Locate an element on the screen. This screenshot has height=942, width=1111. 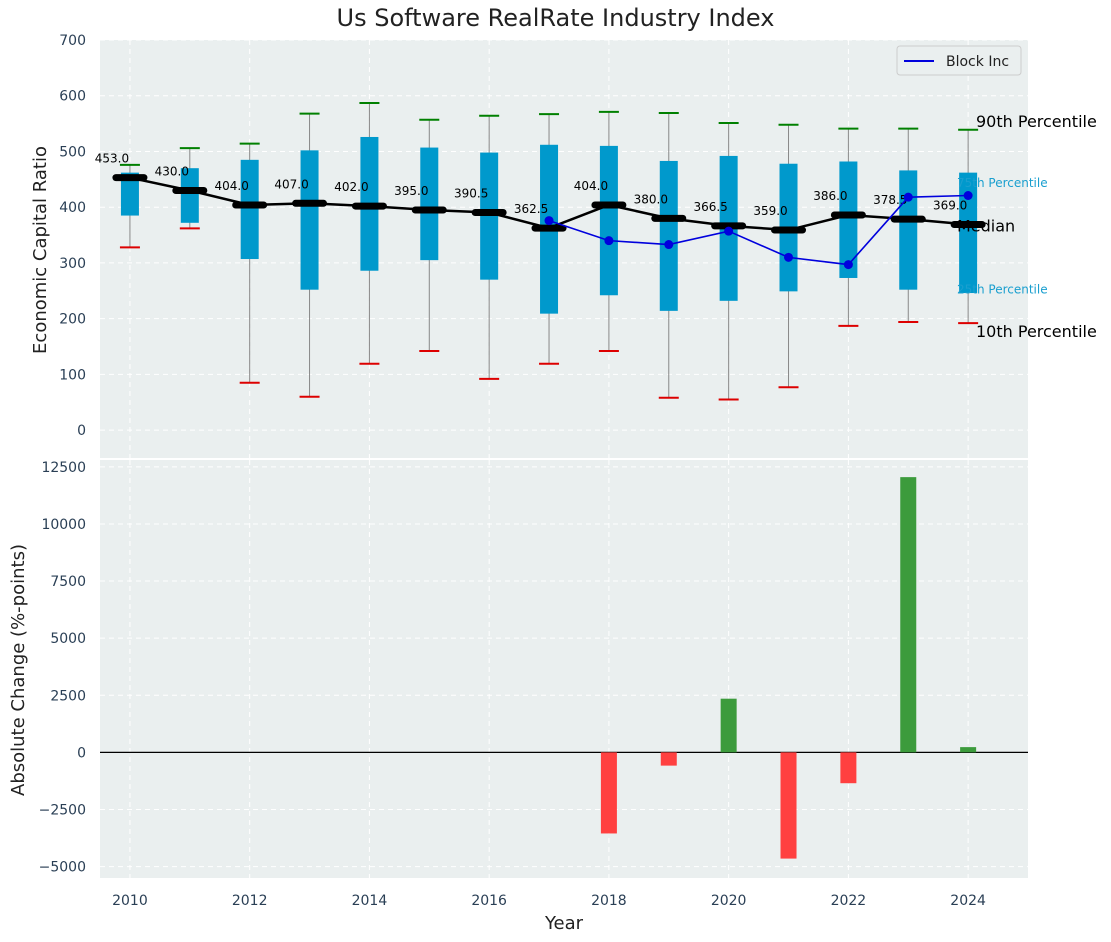
median-value-label: 395.0 is located at coordinates (411, 191).